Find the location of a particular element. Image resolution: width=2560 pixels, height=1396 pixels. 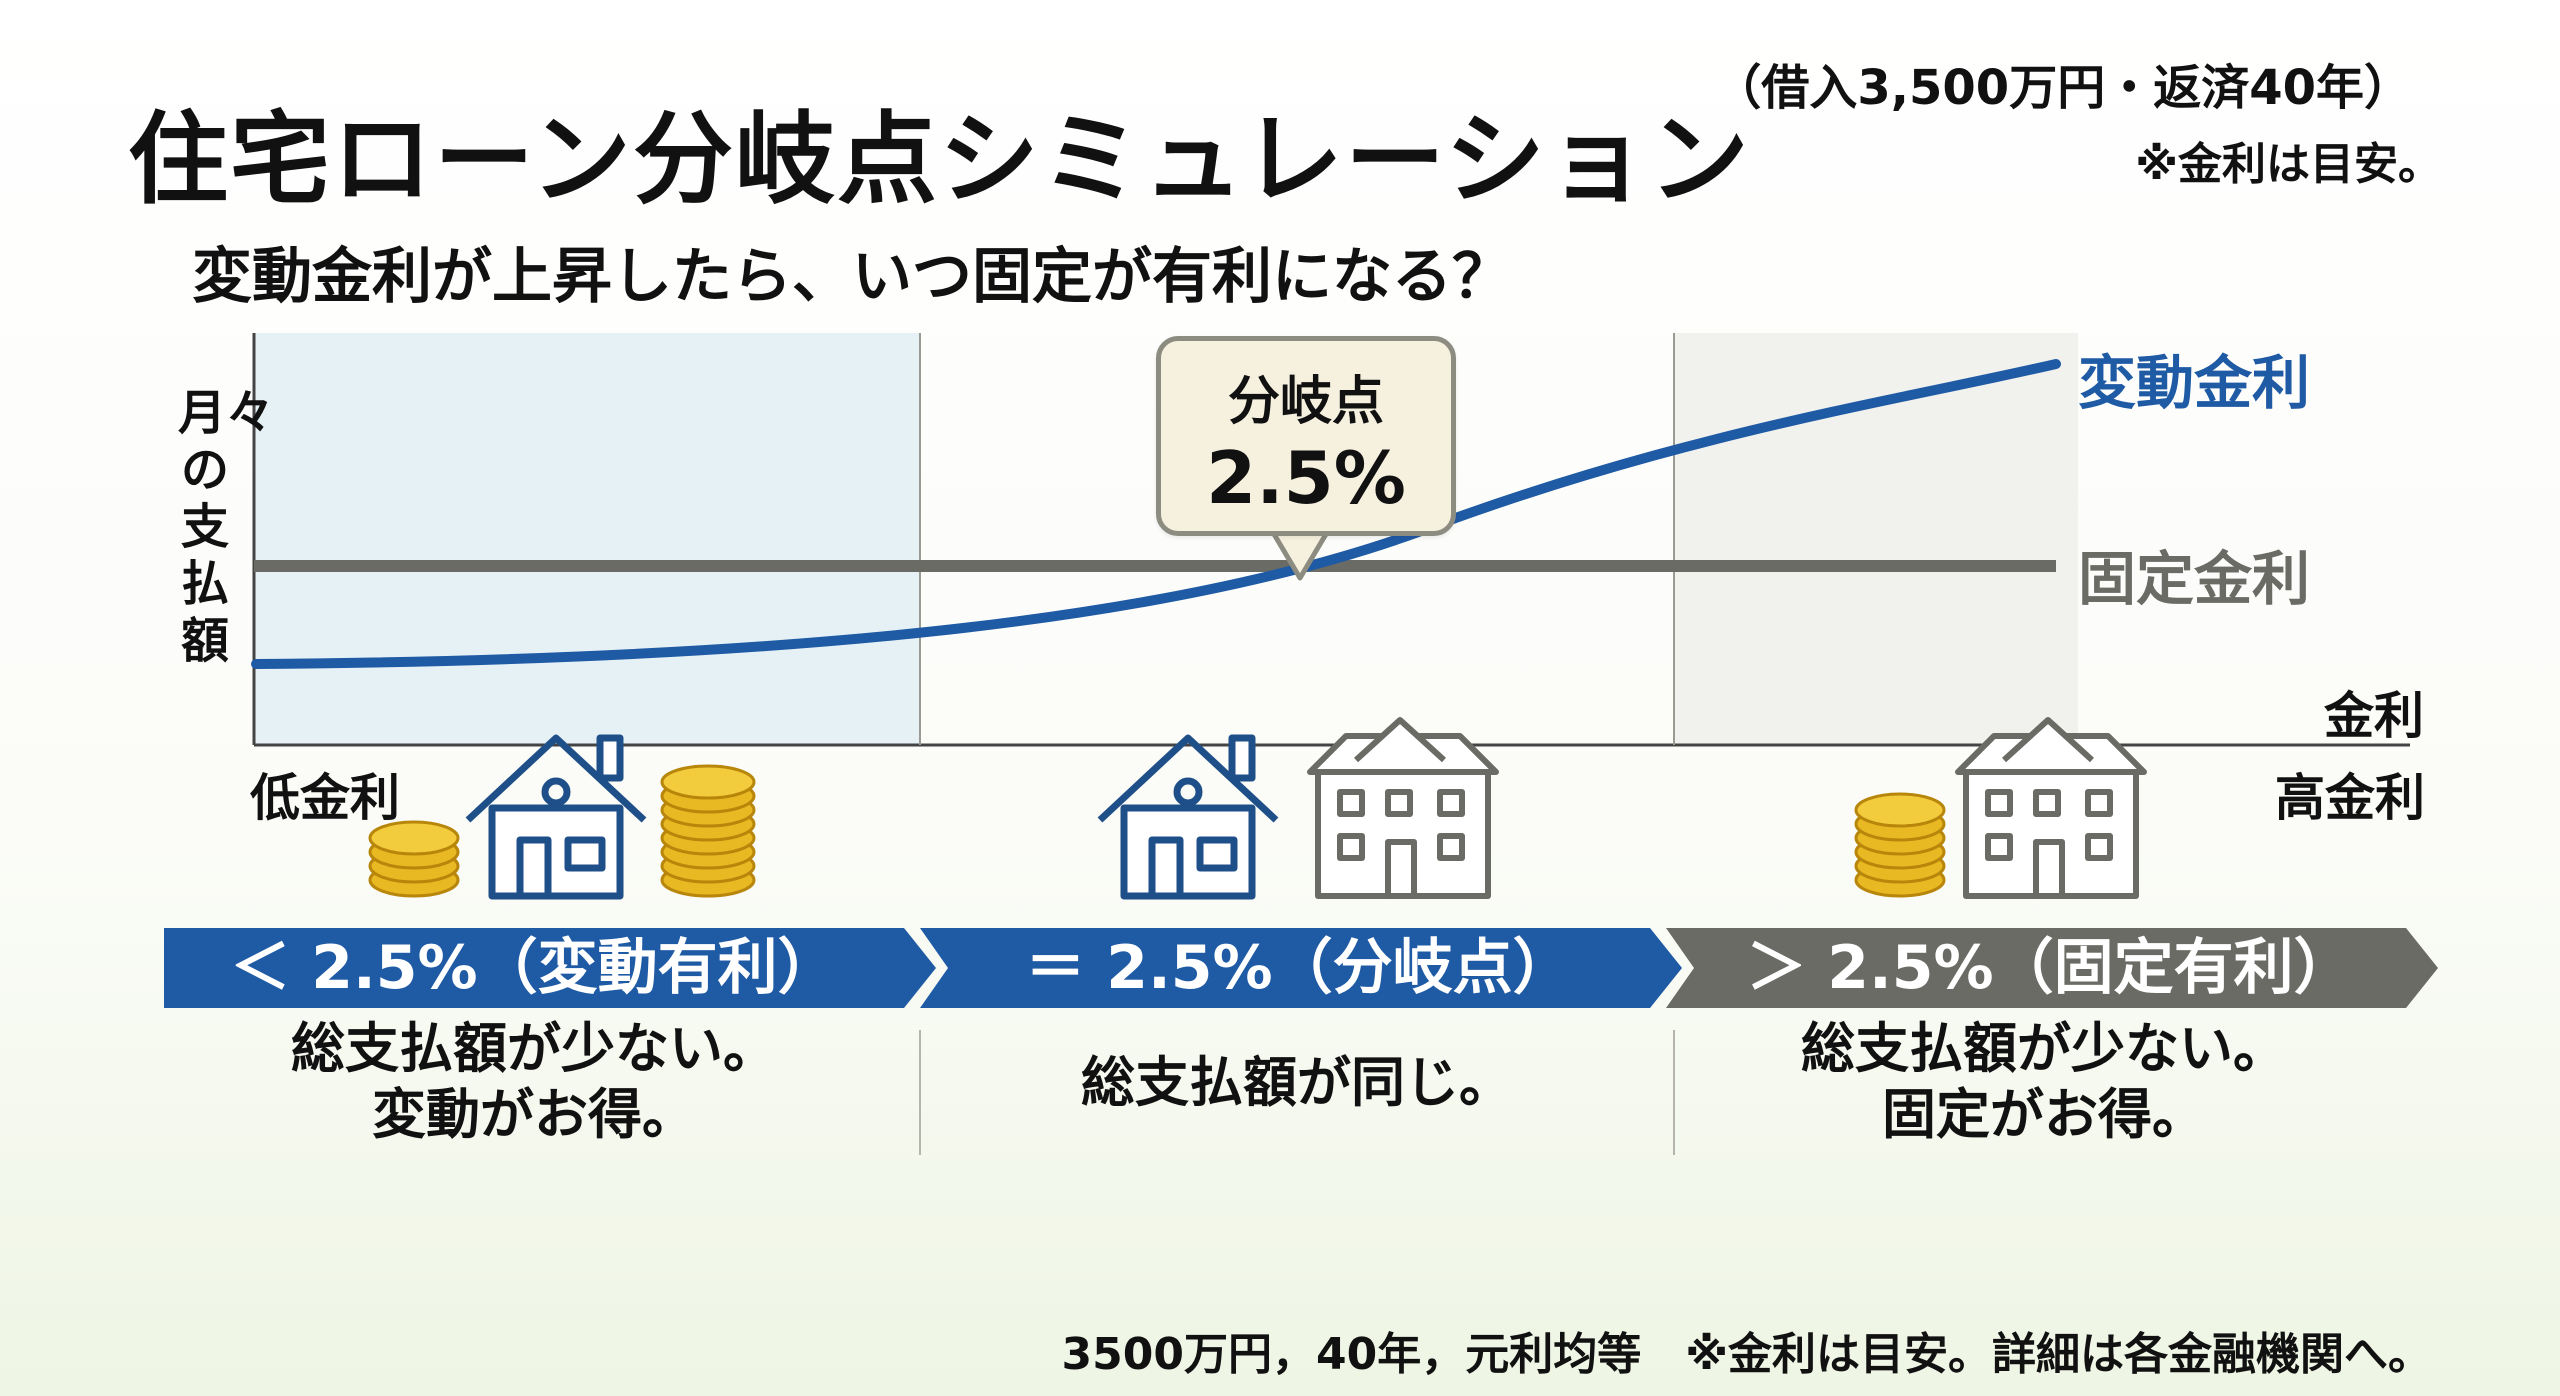

zone-desc-line: 固定がお得。 is located at coordinates (2044, 1114).